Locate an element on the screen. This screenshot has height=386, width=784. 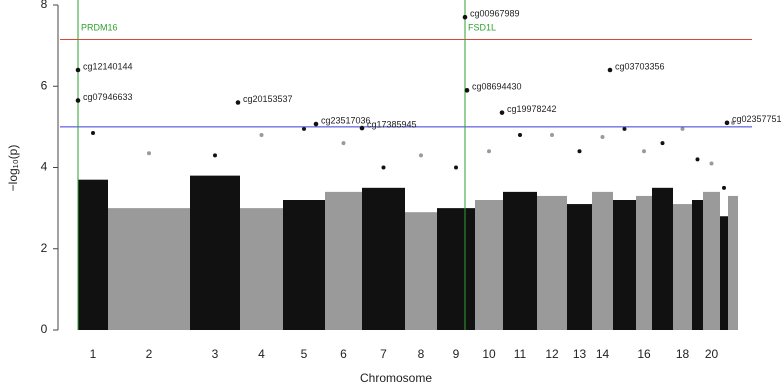
cpg-label: cg00967989 is located at coordinates (495, 14).